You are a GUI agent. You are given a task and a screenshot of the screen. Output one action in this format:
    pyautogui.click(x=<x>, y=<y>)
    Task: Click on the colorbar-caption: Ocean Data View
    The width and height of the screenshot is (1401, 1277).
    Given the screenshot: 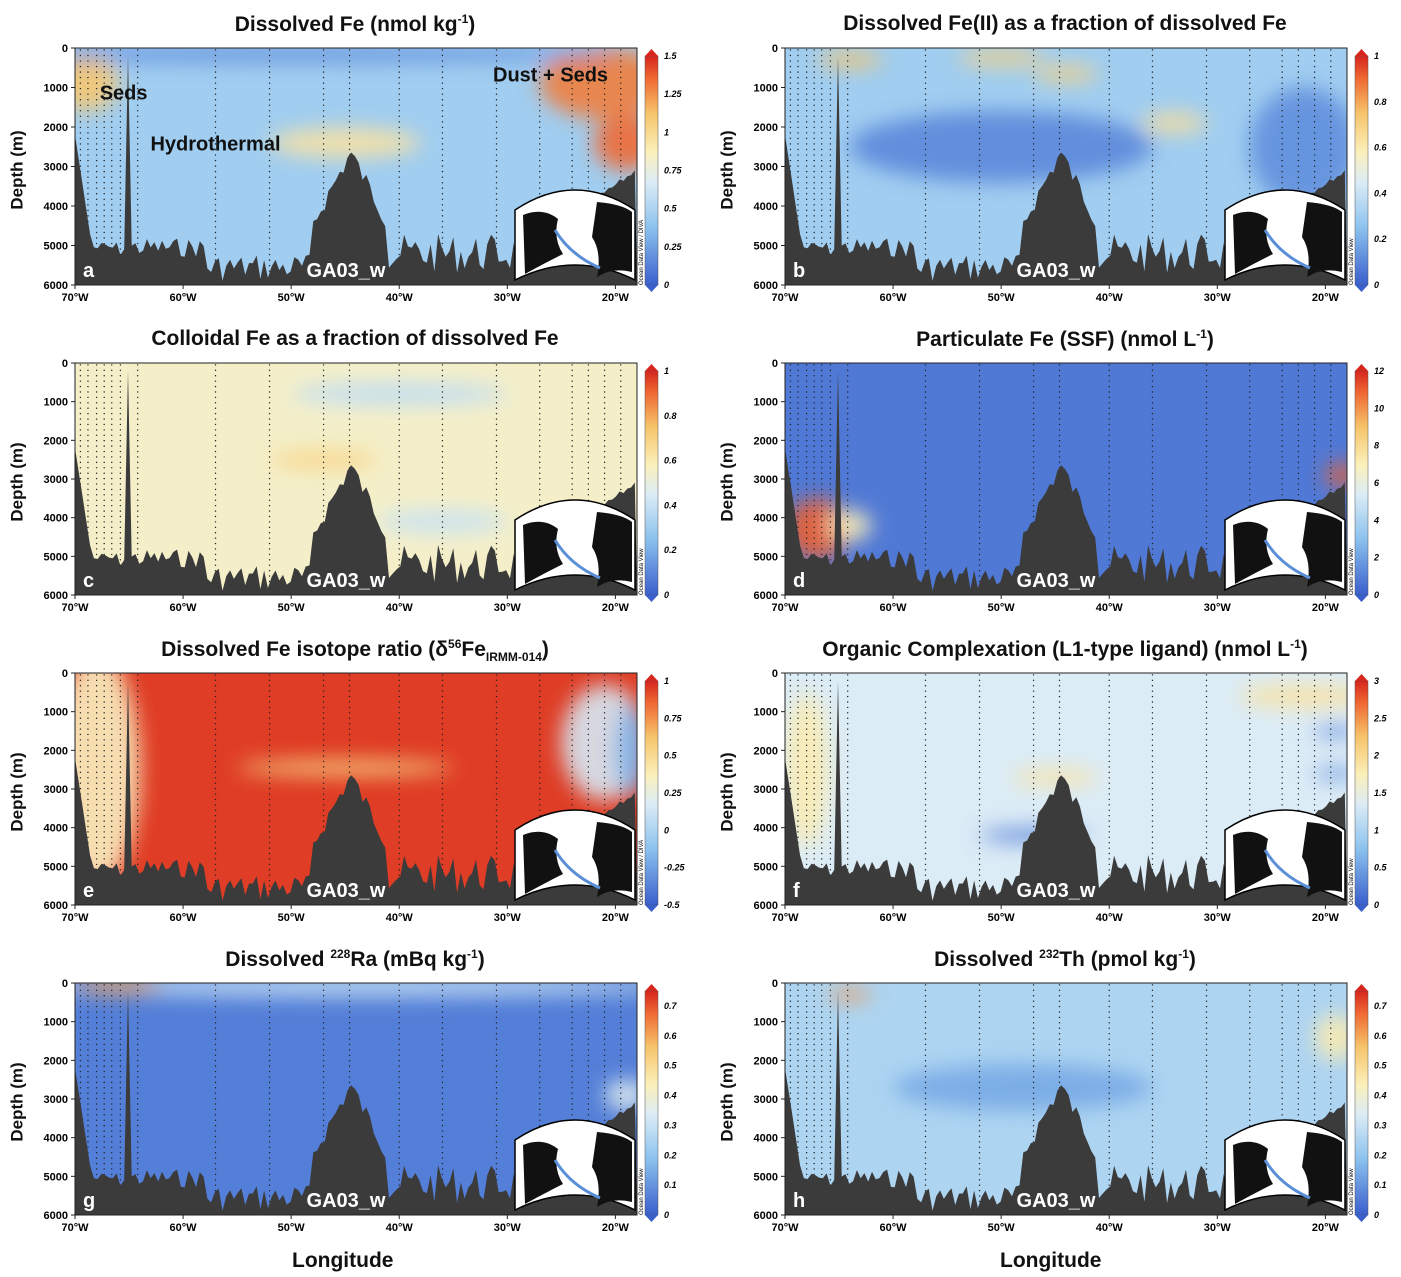 What is the action you would take?
    pyautogui.click(x=1352, y=261)
    